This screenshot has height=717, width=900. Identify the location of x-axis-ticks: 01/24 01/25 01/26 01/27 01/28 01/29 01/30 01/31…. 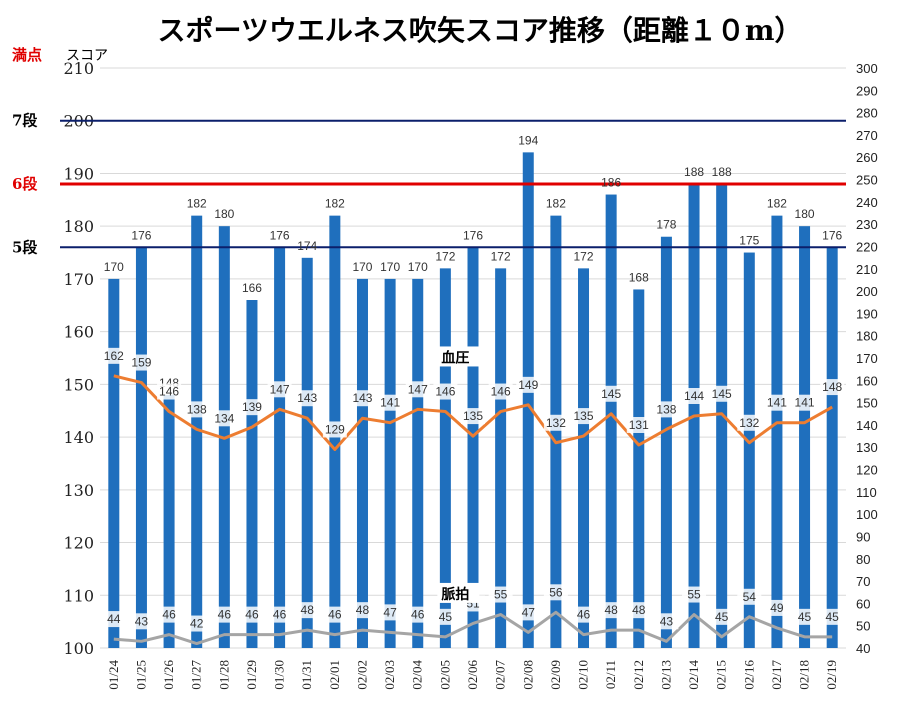
(472, 675).